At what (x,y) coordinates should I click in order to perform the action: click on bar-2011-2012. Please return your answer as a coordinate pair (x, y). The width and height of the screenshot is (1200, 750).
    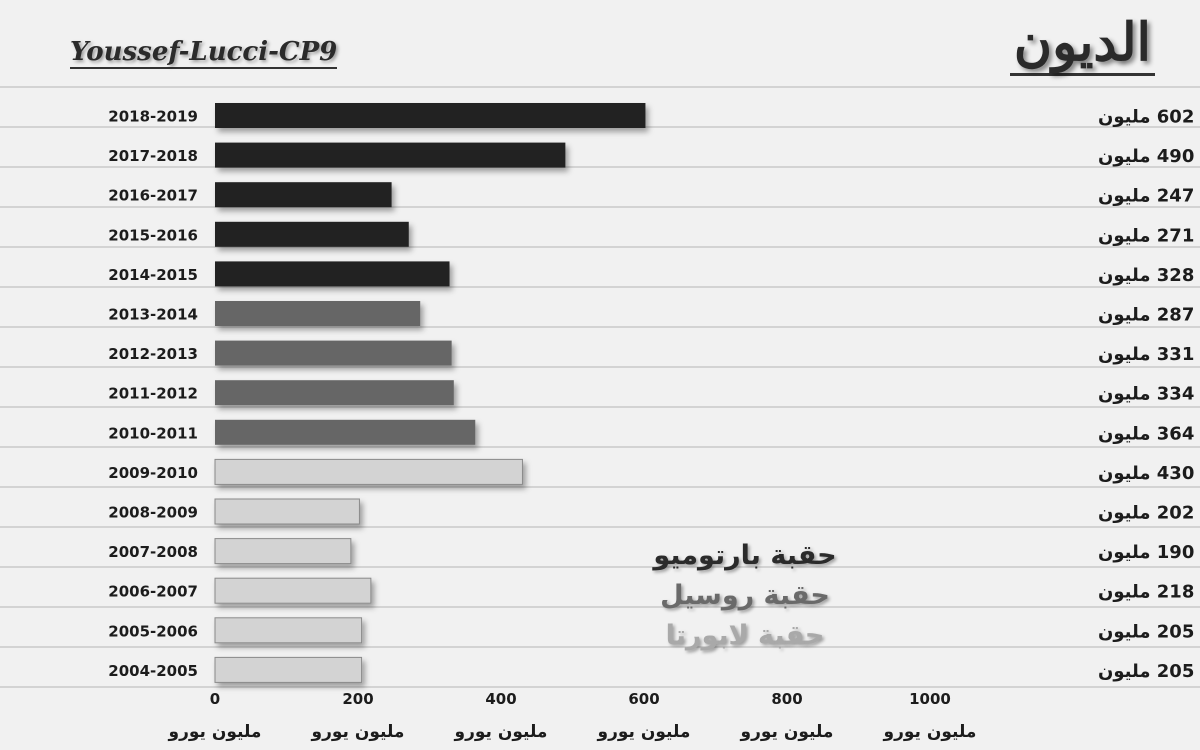
    Looking at the image, I should click on (334, 393).